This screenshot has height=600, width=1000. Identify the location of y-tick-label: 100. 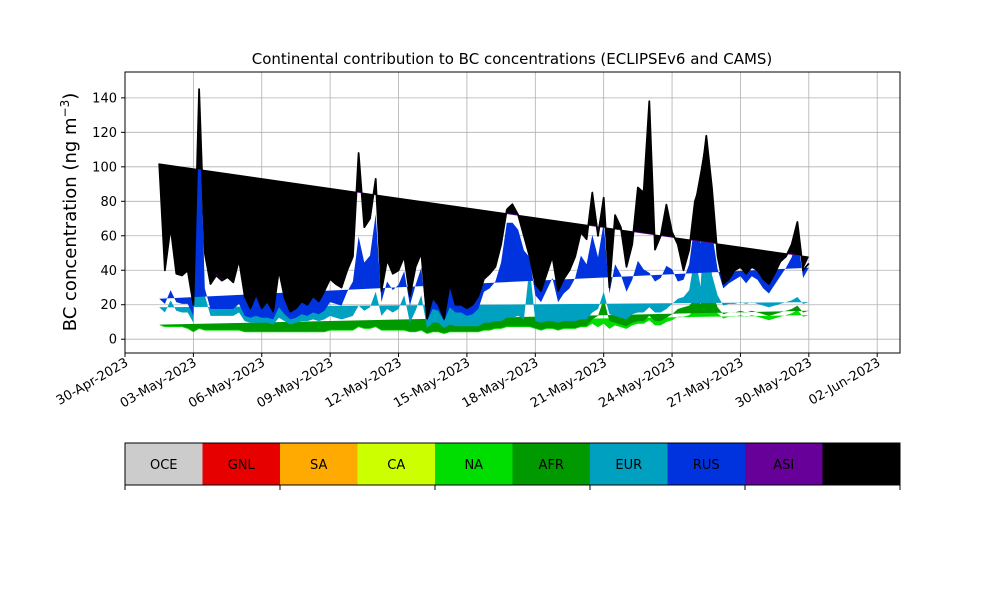
(104, 167).